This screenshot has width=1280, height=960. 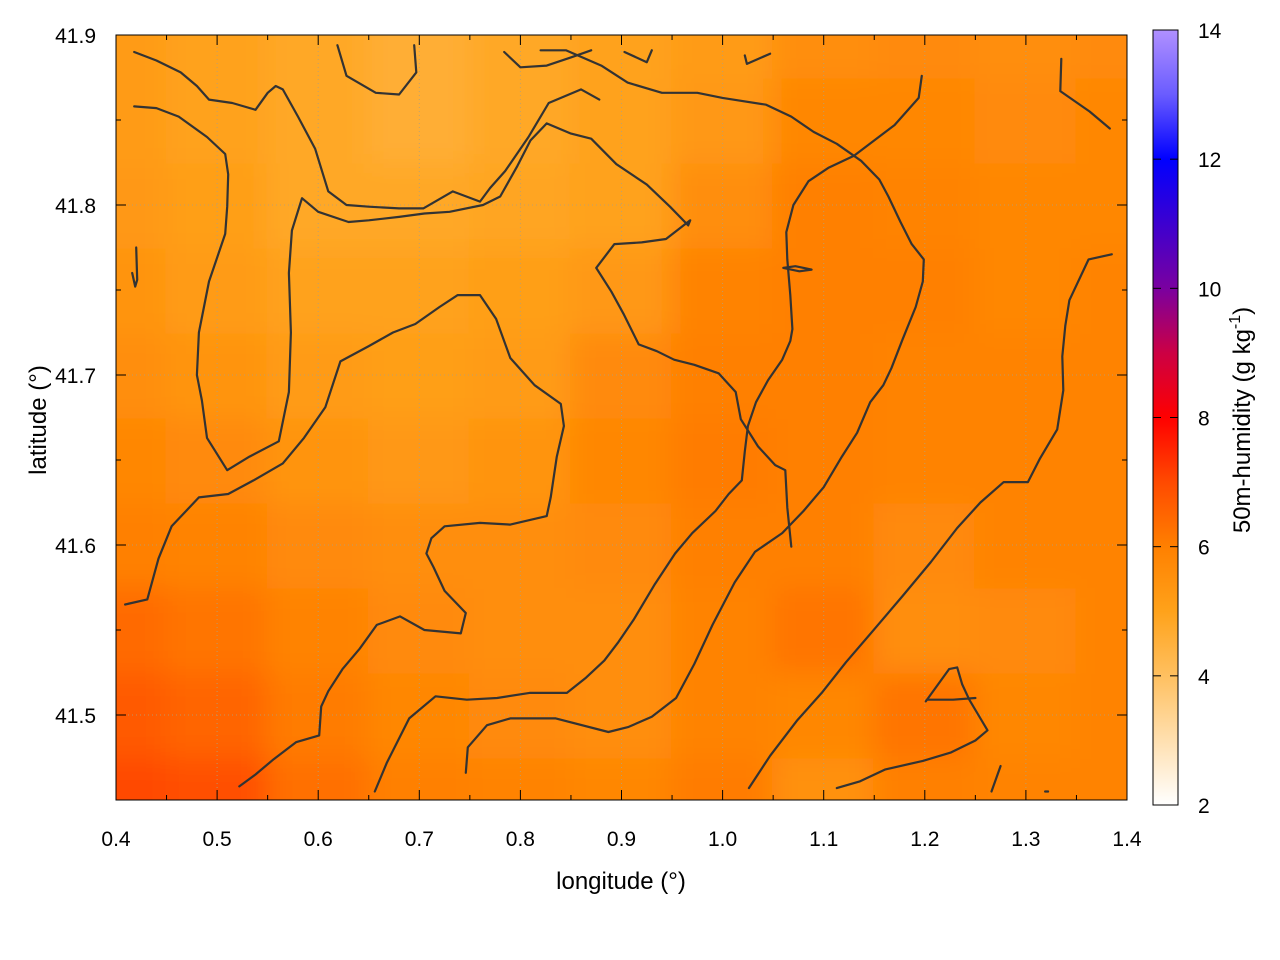 What do you see at coordinates (722, 839) in the screenshot?
I see `x-tick-label: 1.0` at bounding box center [722, 839].